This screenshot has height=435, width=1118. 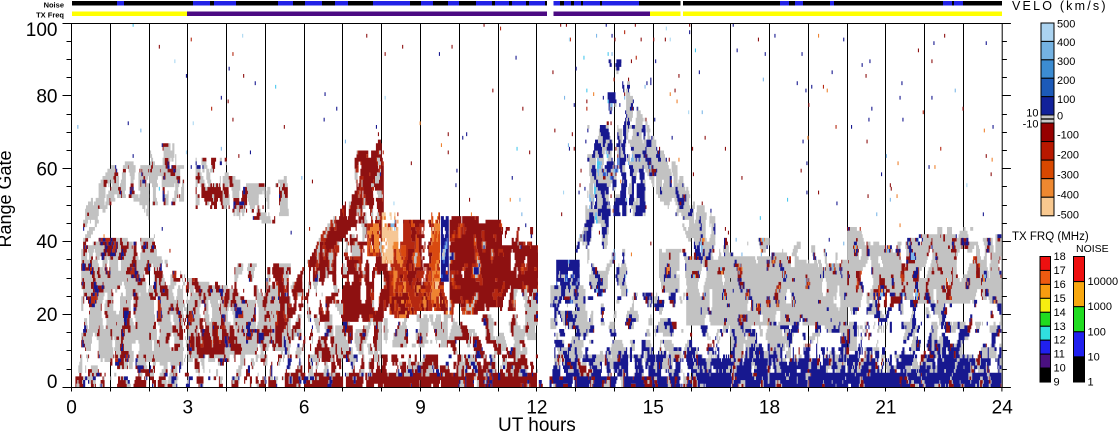 What do you see at coordinates (1100, 307) in the screenshot?
I see `svg-text: 1000` at bounding box center [1100, 307].